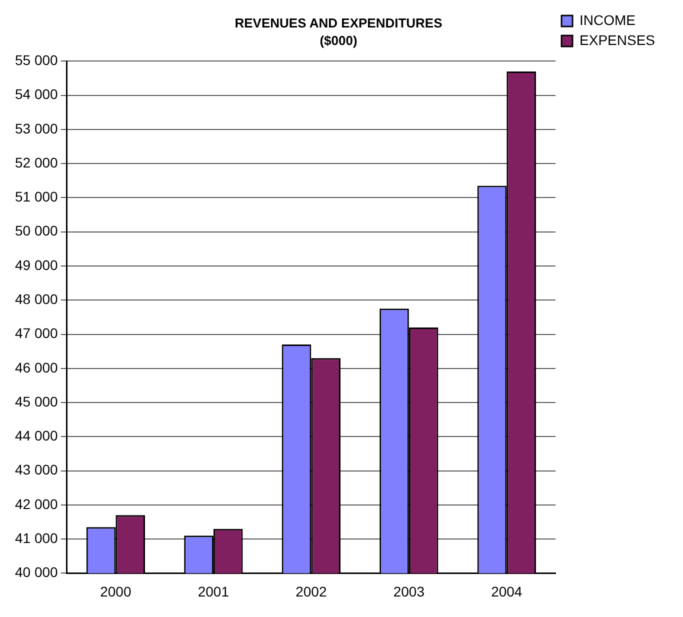 The height and width of the screenshot is (617, 683). What do you see at coordinates (36, 298) in the screenshot?
I see `y-tick-label: 48 000` at bounding box center [36, 298].